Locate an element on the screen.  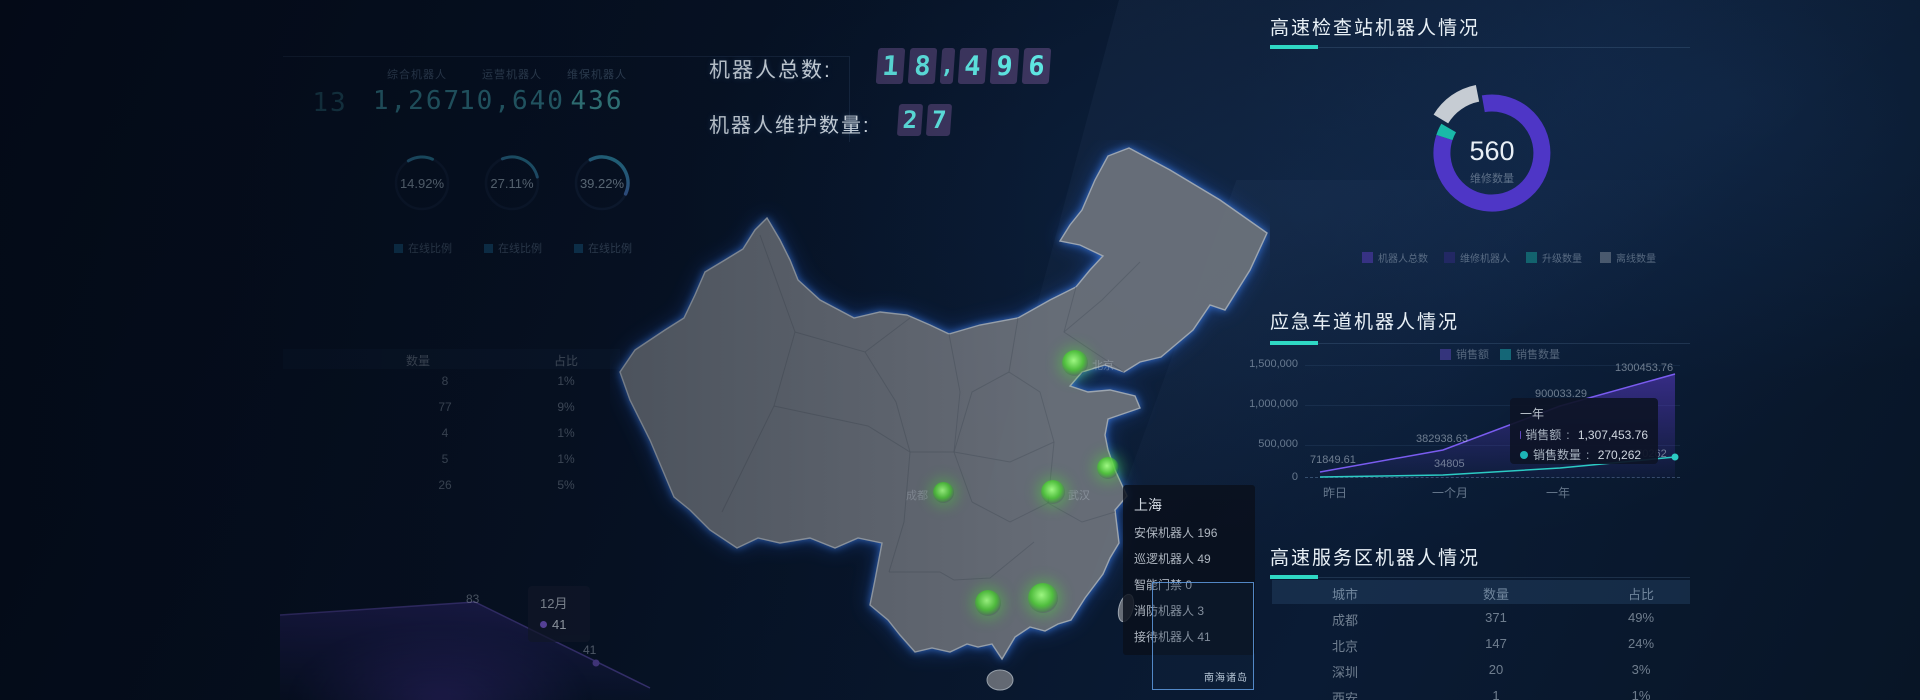
series-end-point is located at coordinates (1675, 457).